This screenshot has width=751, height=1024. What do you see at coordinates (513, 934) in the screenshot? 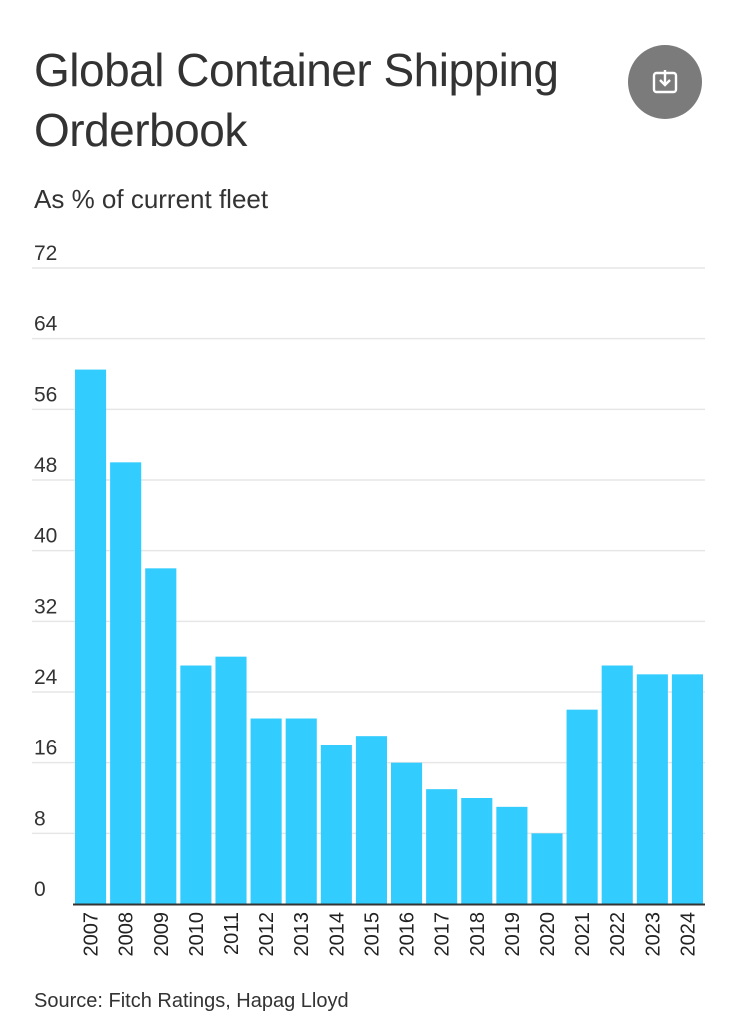
I see `x-tick-label: 2019` at bounding box center [513, 934].